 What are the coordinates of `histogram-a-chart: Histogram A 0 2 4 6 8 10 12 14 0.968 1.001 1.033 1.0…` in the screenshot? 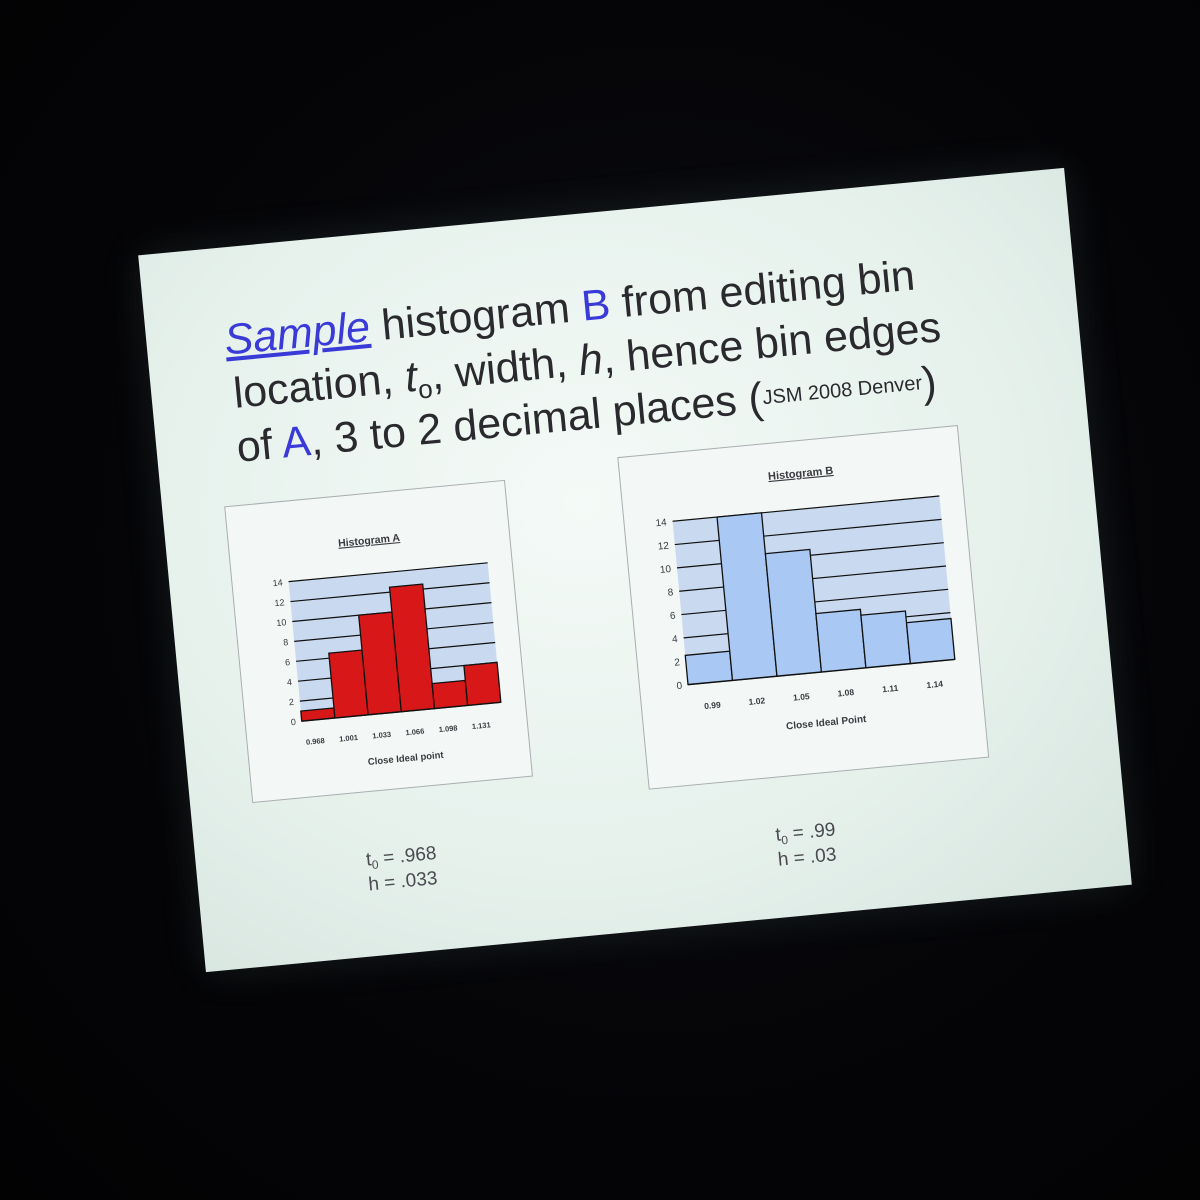 It's located at (378, 641).